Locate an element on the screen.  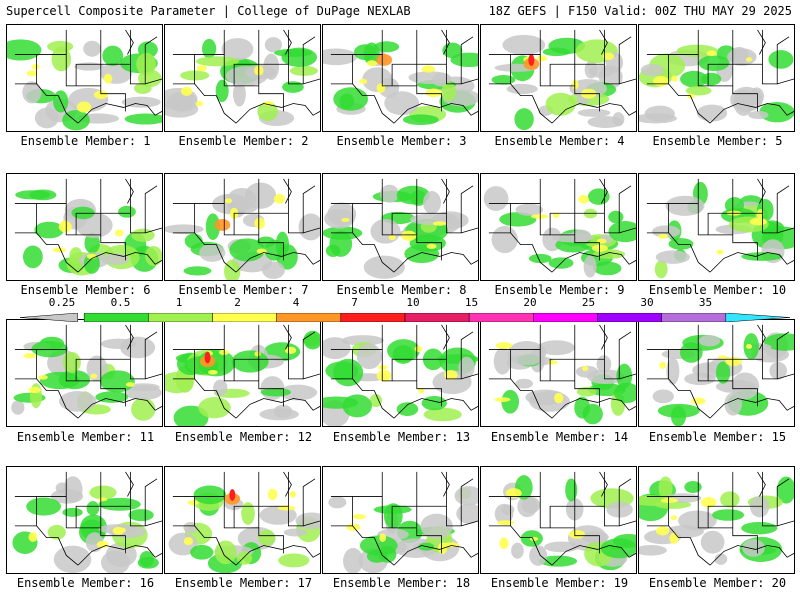
colorbar-arrow-left is located at coordinates (48, 317).